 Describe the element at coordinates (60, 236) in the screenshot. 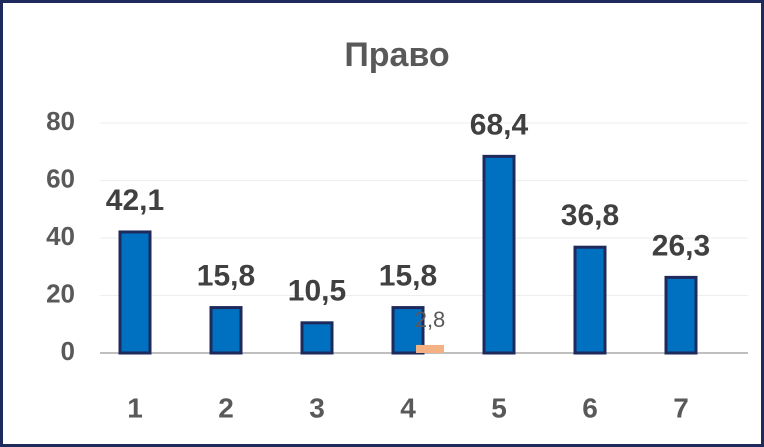

I see `y-tick-label: 40` at that location.